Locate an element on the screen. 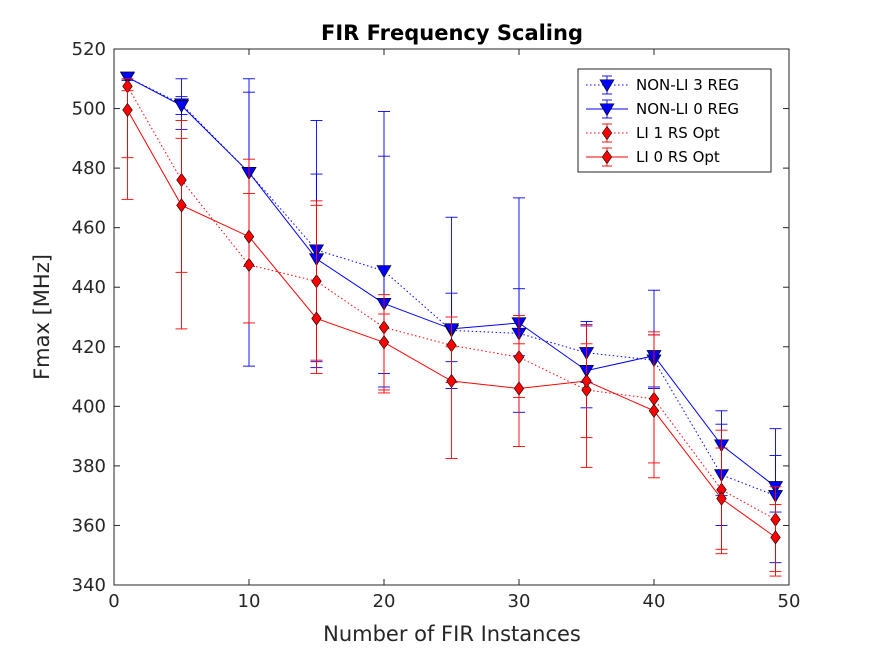  y-tick-label: 360 is located at coordinates (89, 525).